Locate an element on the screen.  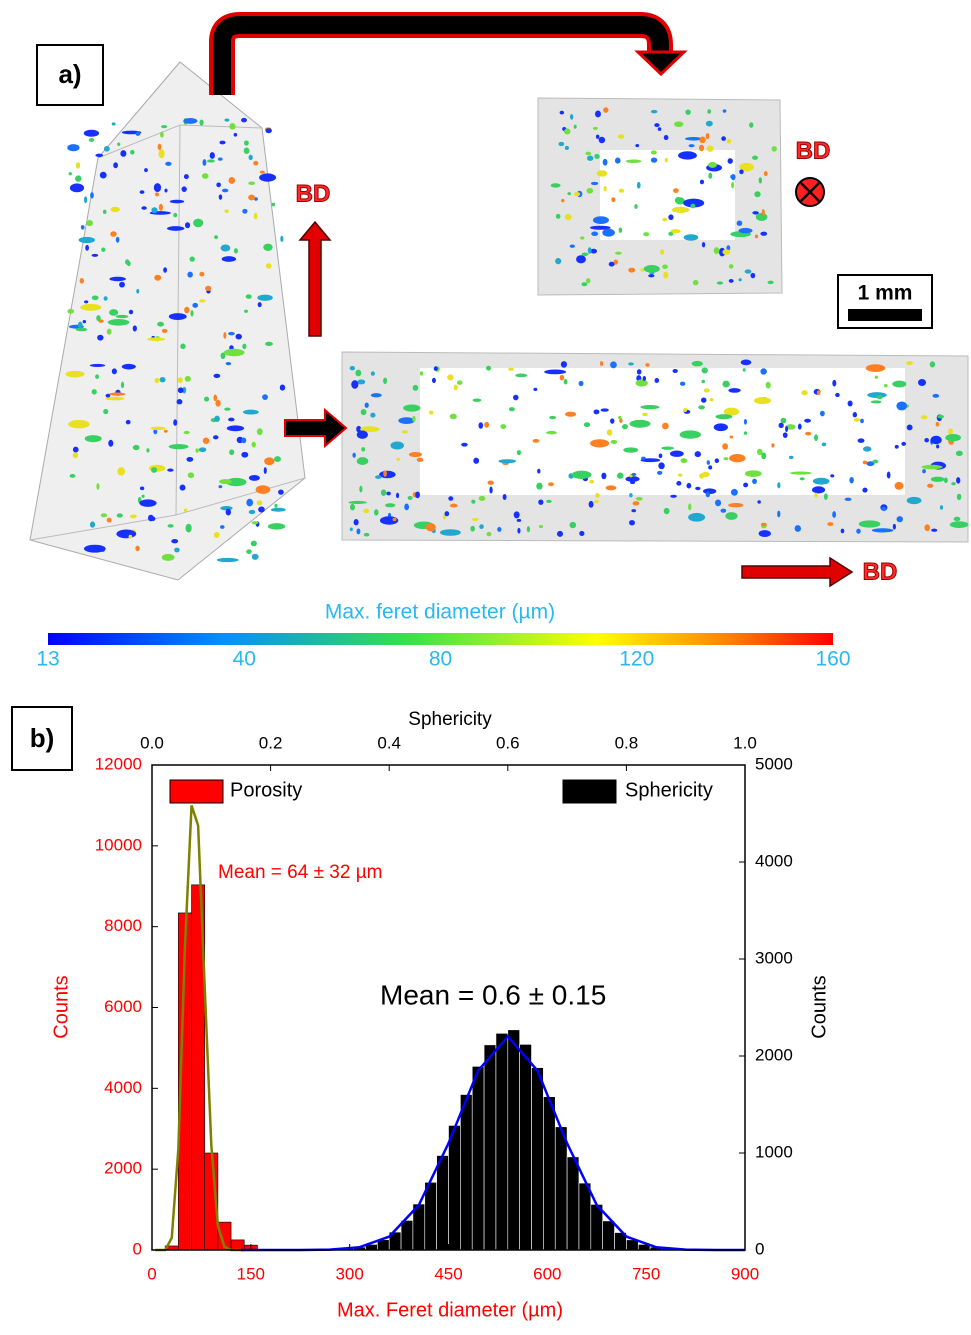
y2-tick-label: 2000 is located at coordinates (774, 1054).